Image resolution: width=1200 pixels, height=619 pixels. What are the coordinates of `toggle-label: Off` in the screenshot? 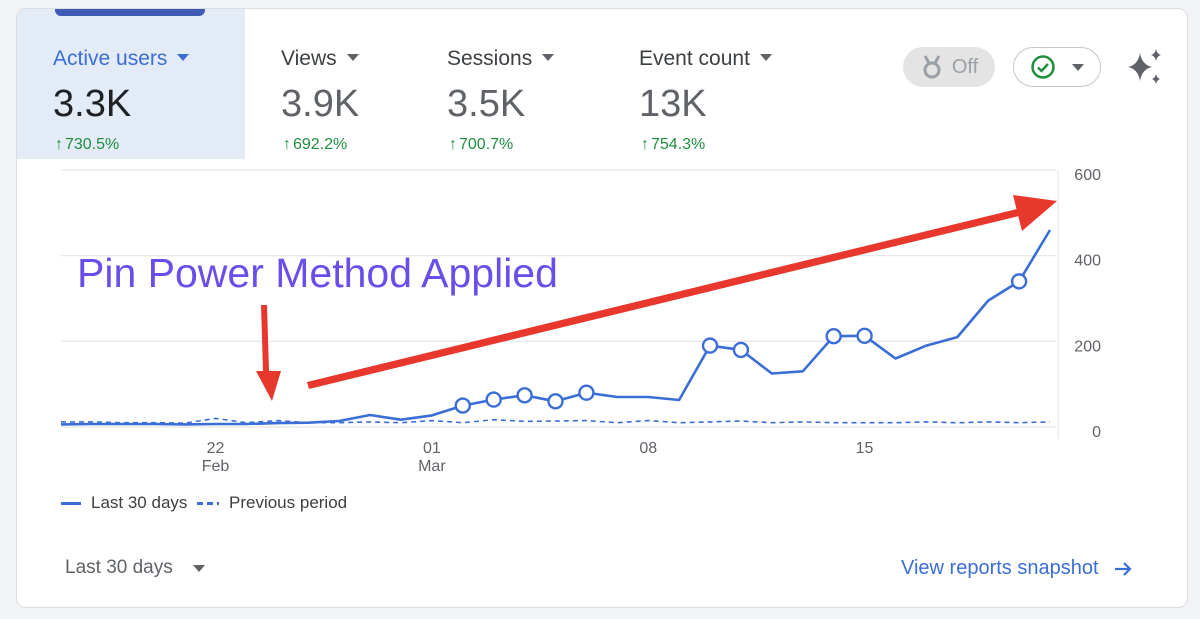 It's located at (965, 66).